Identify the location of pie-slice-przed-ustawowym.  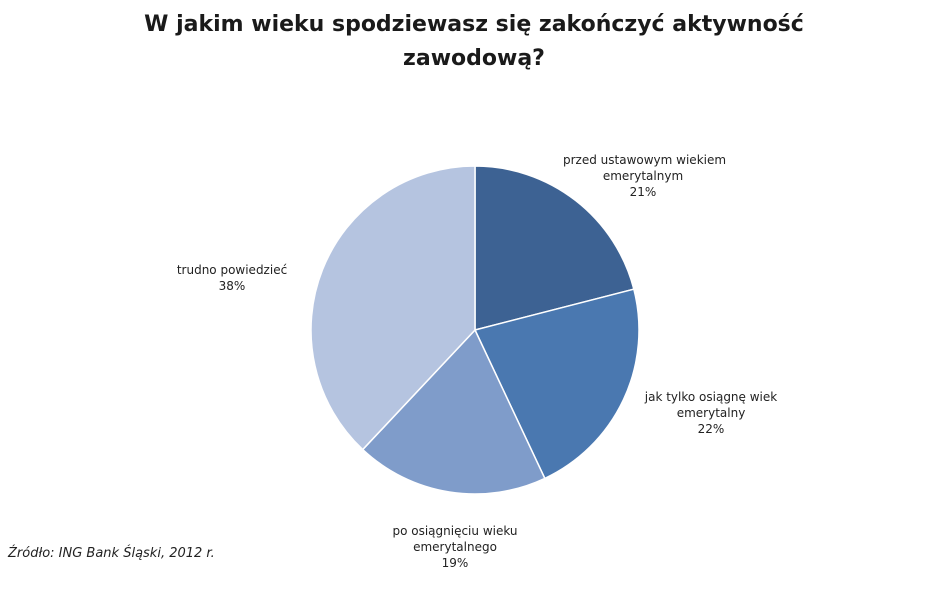
(554, 248).